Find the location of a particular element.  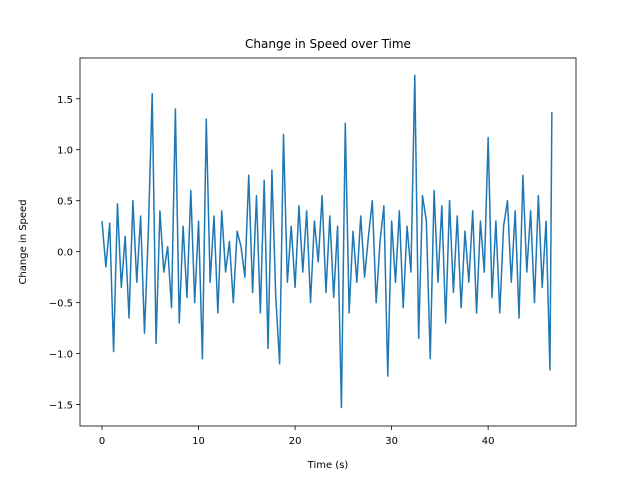

x-tick-label: 20 is located at coordinates (295, 441).